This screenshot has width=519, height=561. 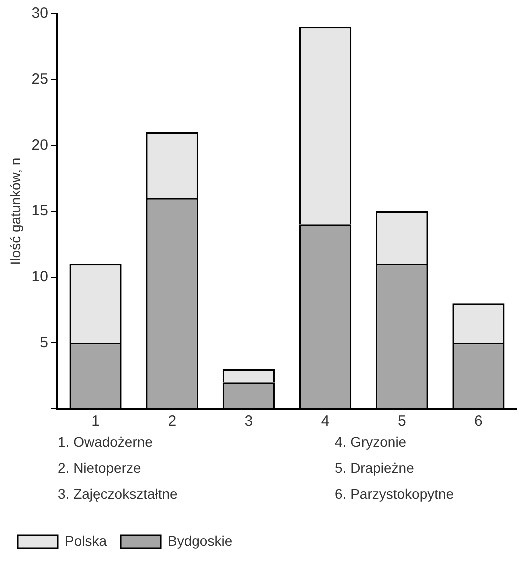 What do you see at coordinates (375, 468) in the screenshot?
I see `text: 5. Drapieżne` at bounding box center [375, 468].